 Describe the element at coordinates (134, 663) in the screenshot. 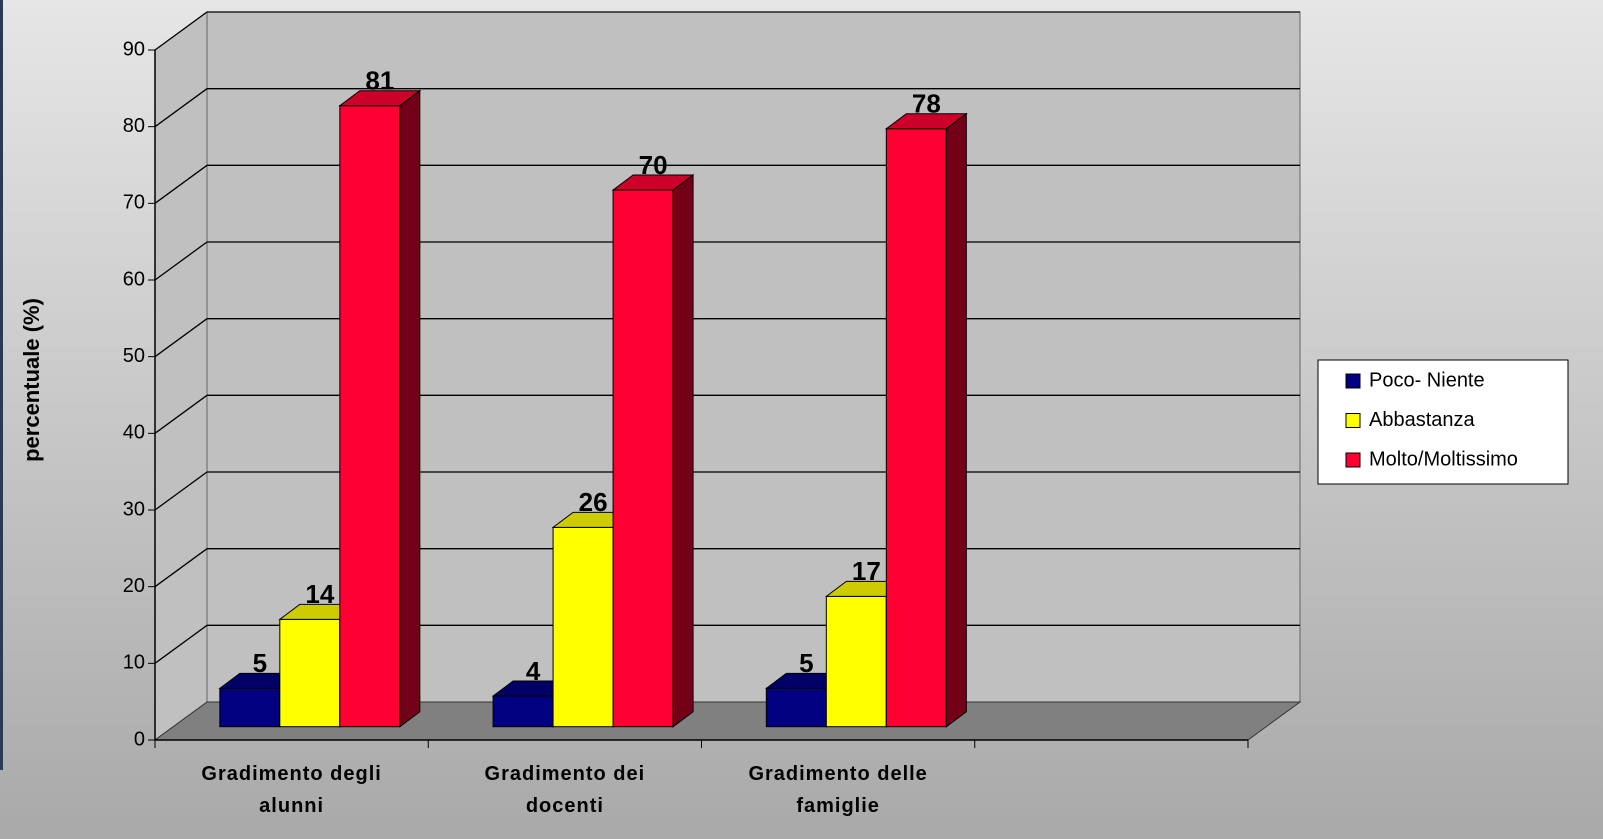

I see `y-tick-label: 10` at that location.